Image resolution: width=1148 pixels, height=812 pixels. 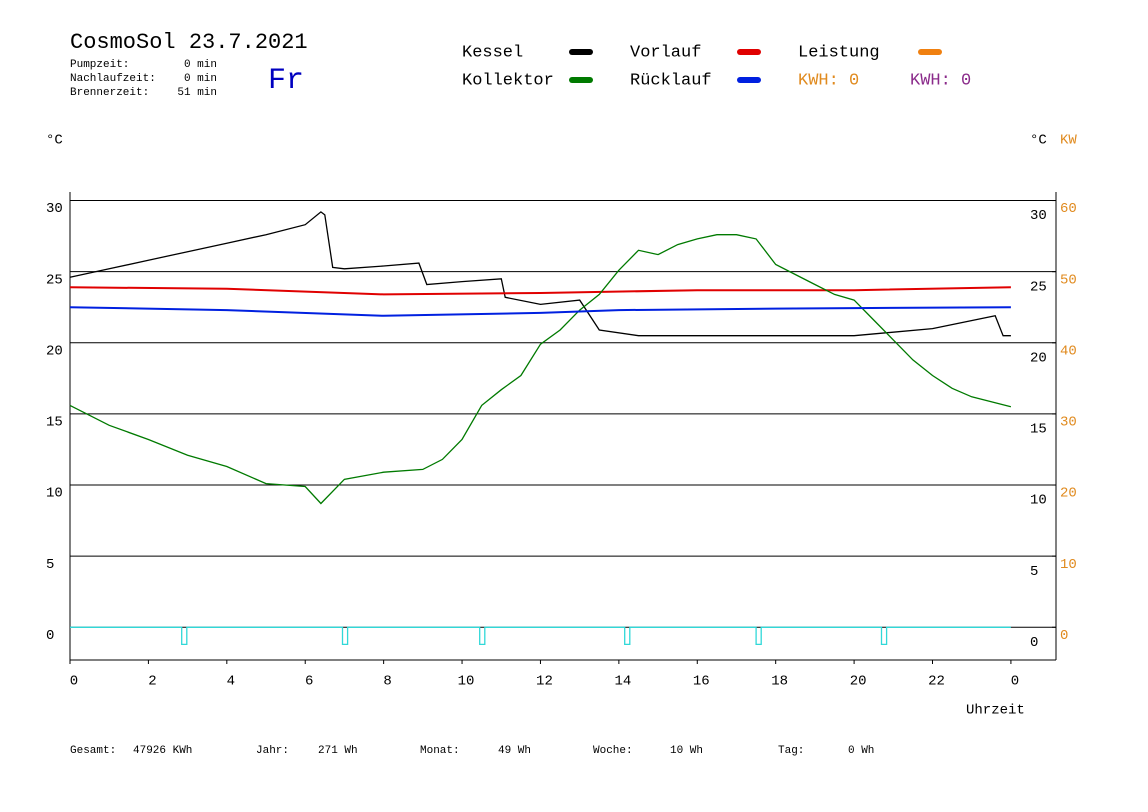 What do you see at coordinates (544, 682) in the screenshot?
I see `x-tick-label: 12` at bounding box center [544, 682].